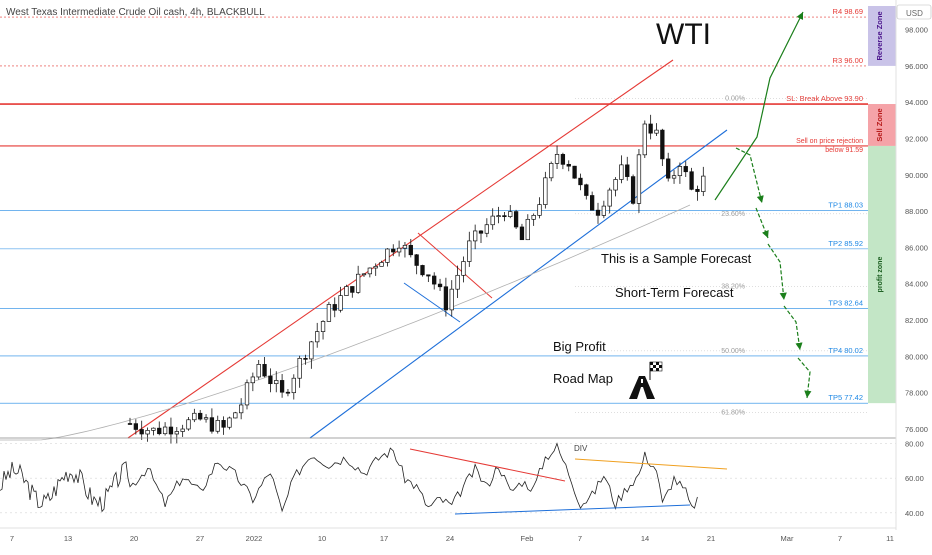  I want to click on rsi-resistance-line, so click(651, 464).